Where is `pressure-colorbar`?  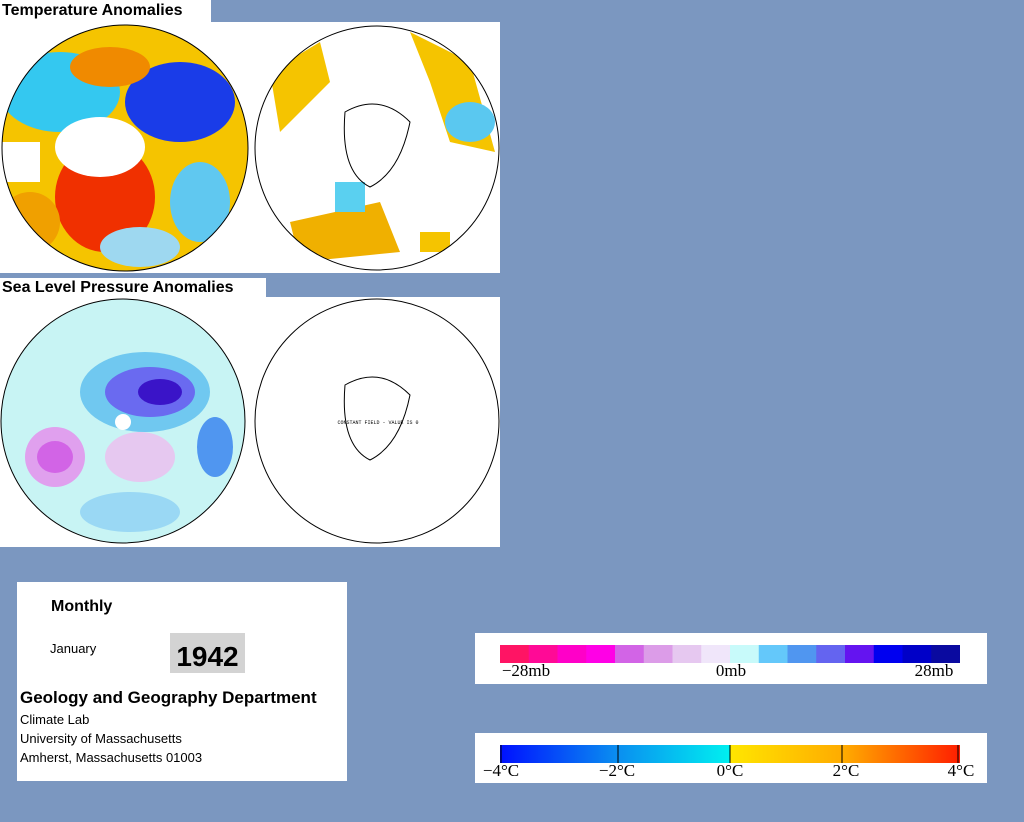
pressure-colorbar is located at coordinates (730, 654).